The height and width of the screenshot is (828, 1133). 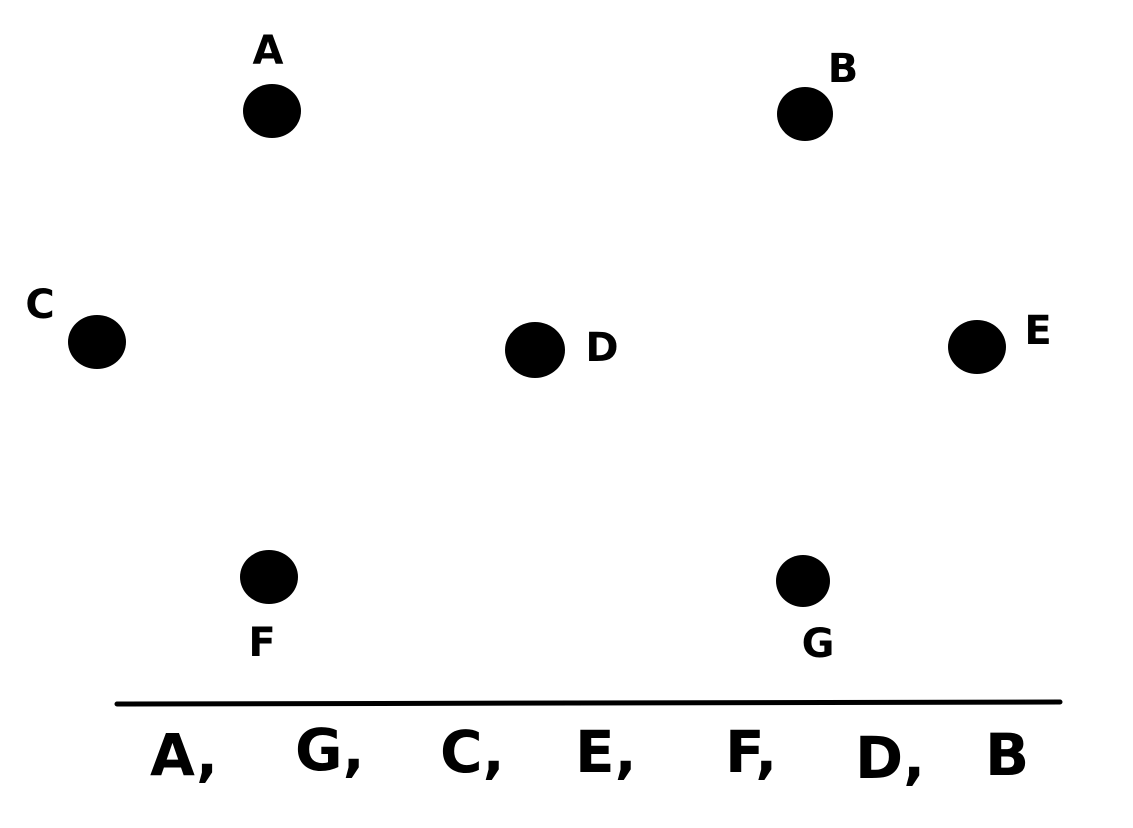 What do you see at coordinates (272, 111) in the screenshot?
I see `point-a-dot` at bounding box center [272, 111].